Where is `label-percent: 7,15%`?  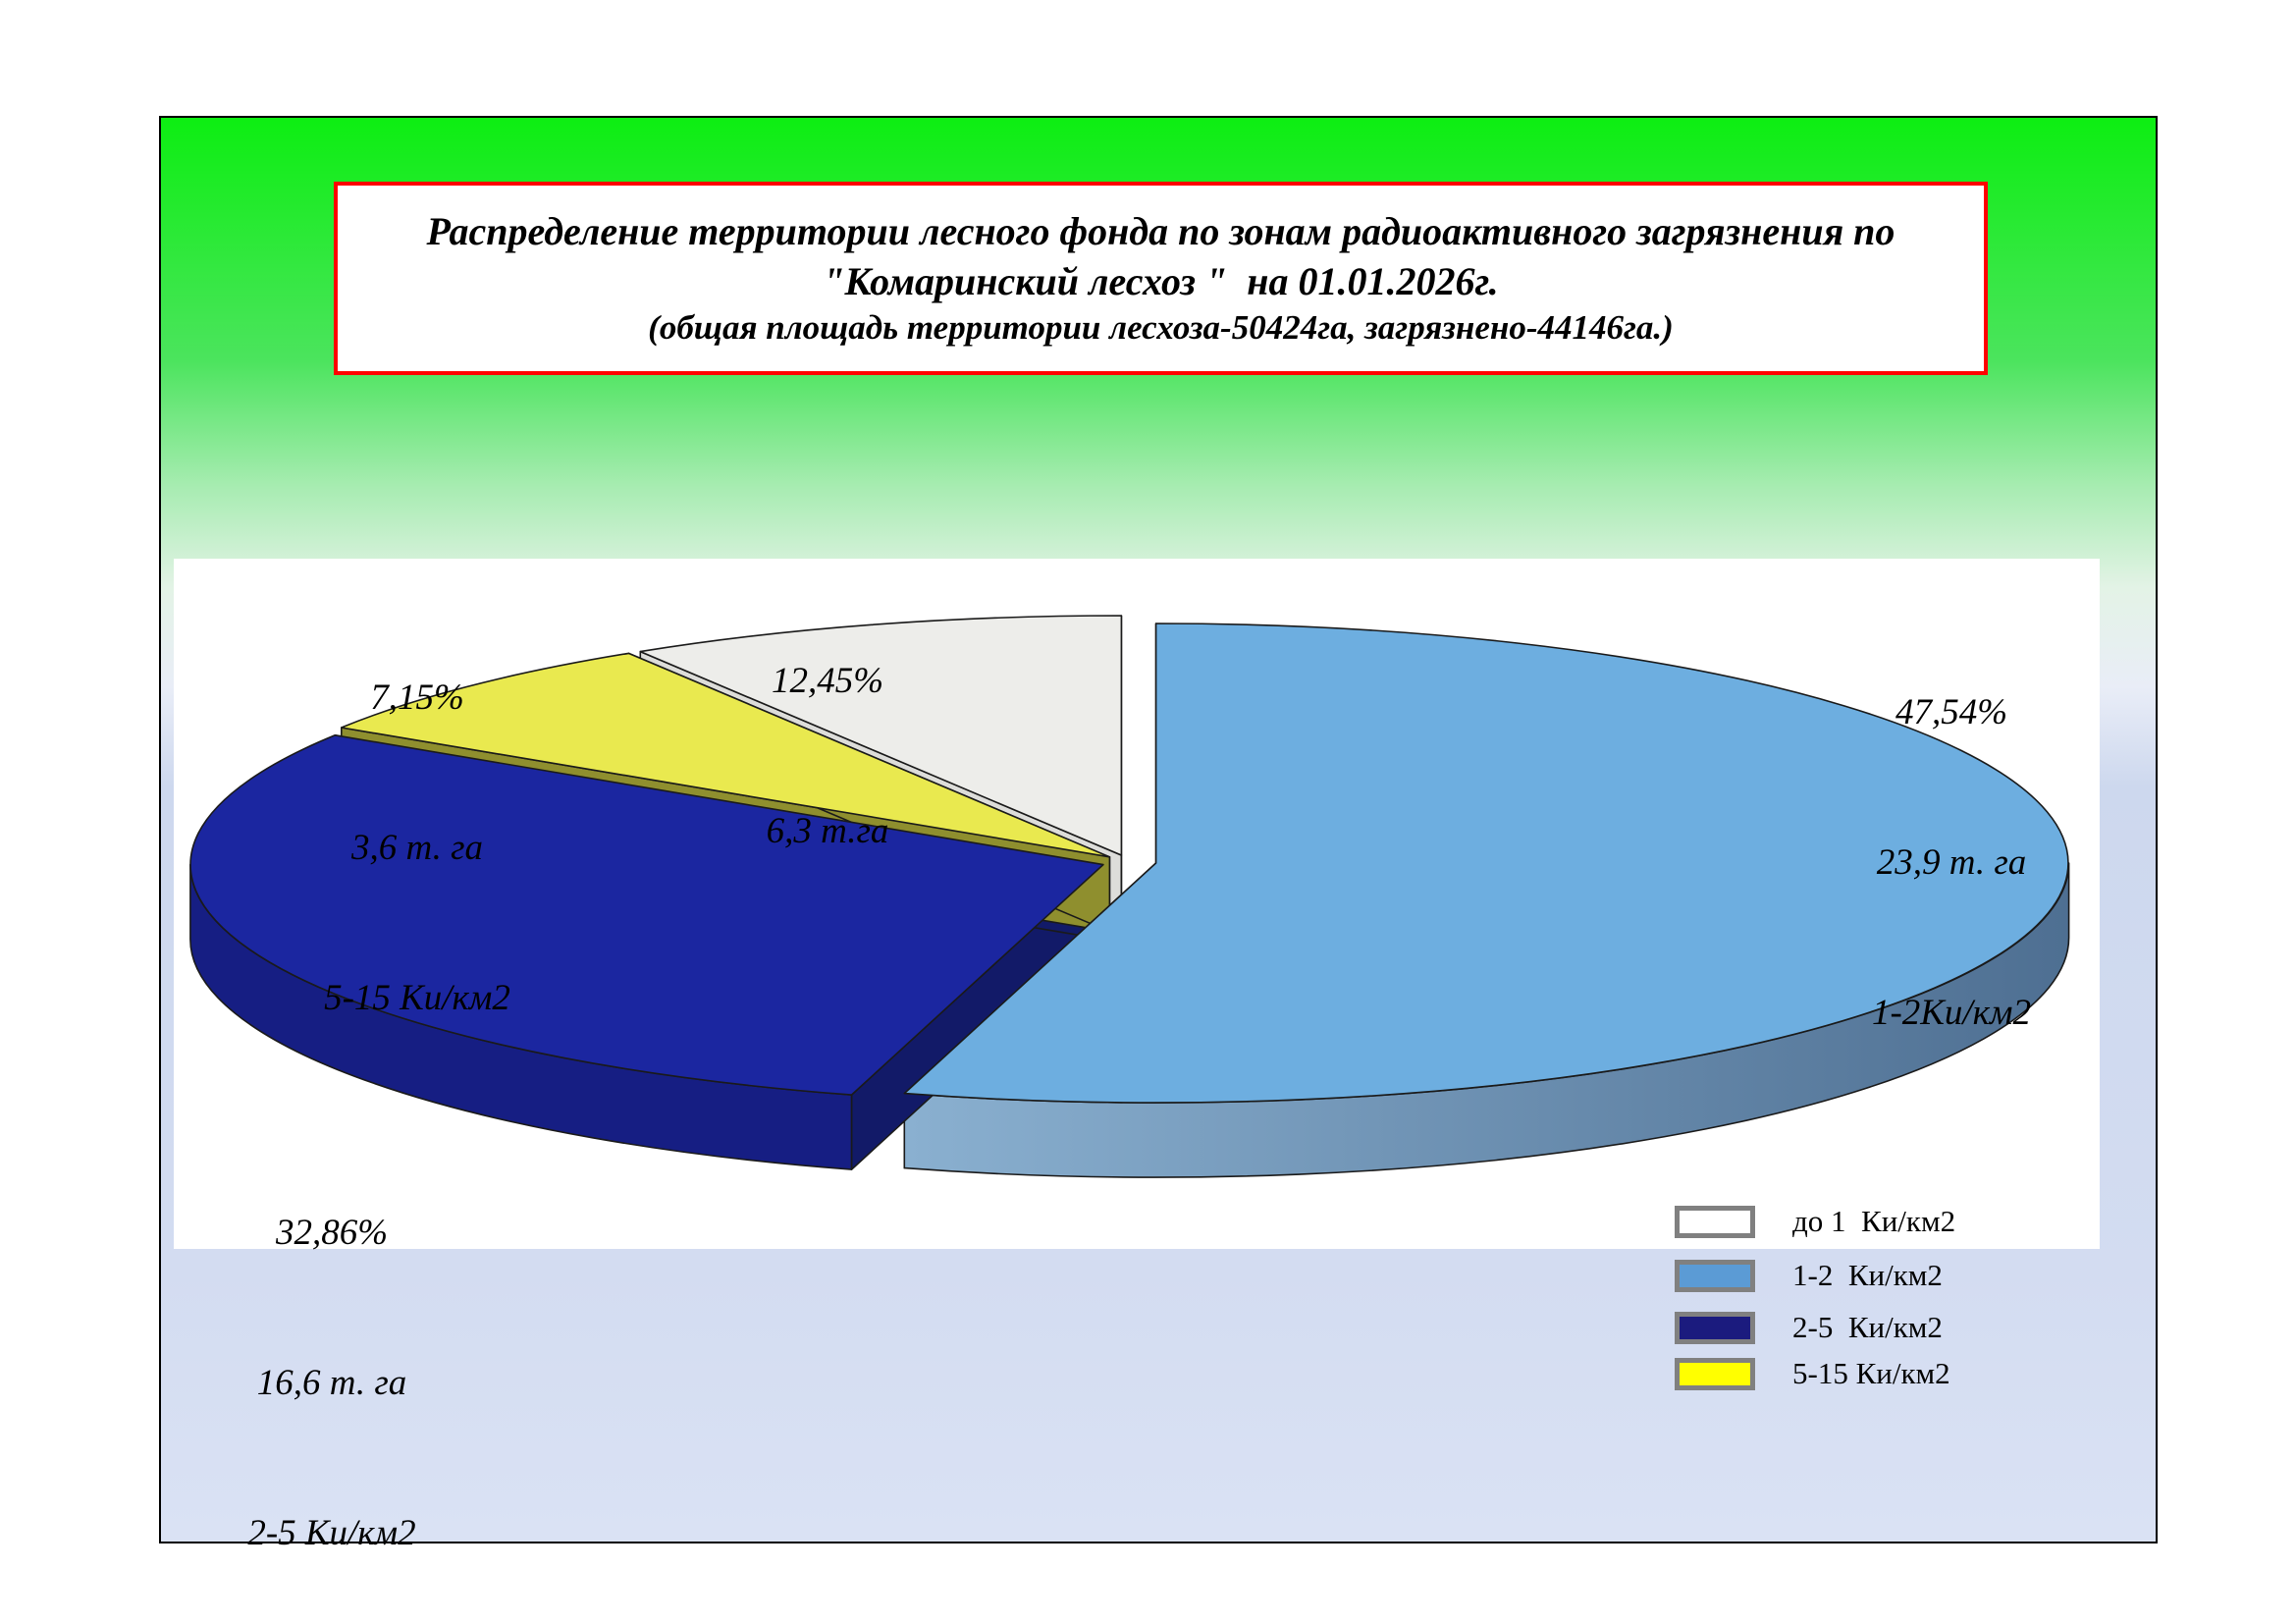
label-percent: 7,15% is located at coordinates (417, 697).